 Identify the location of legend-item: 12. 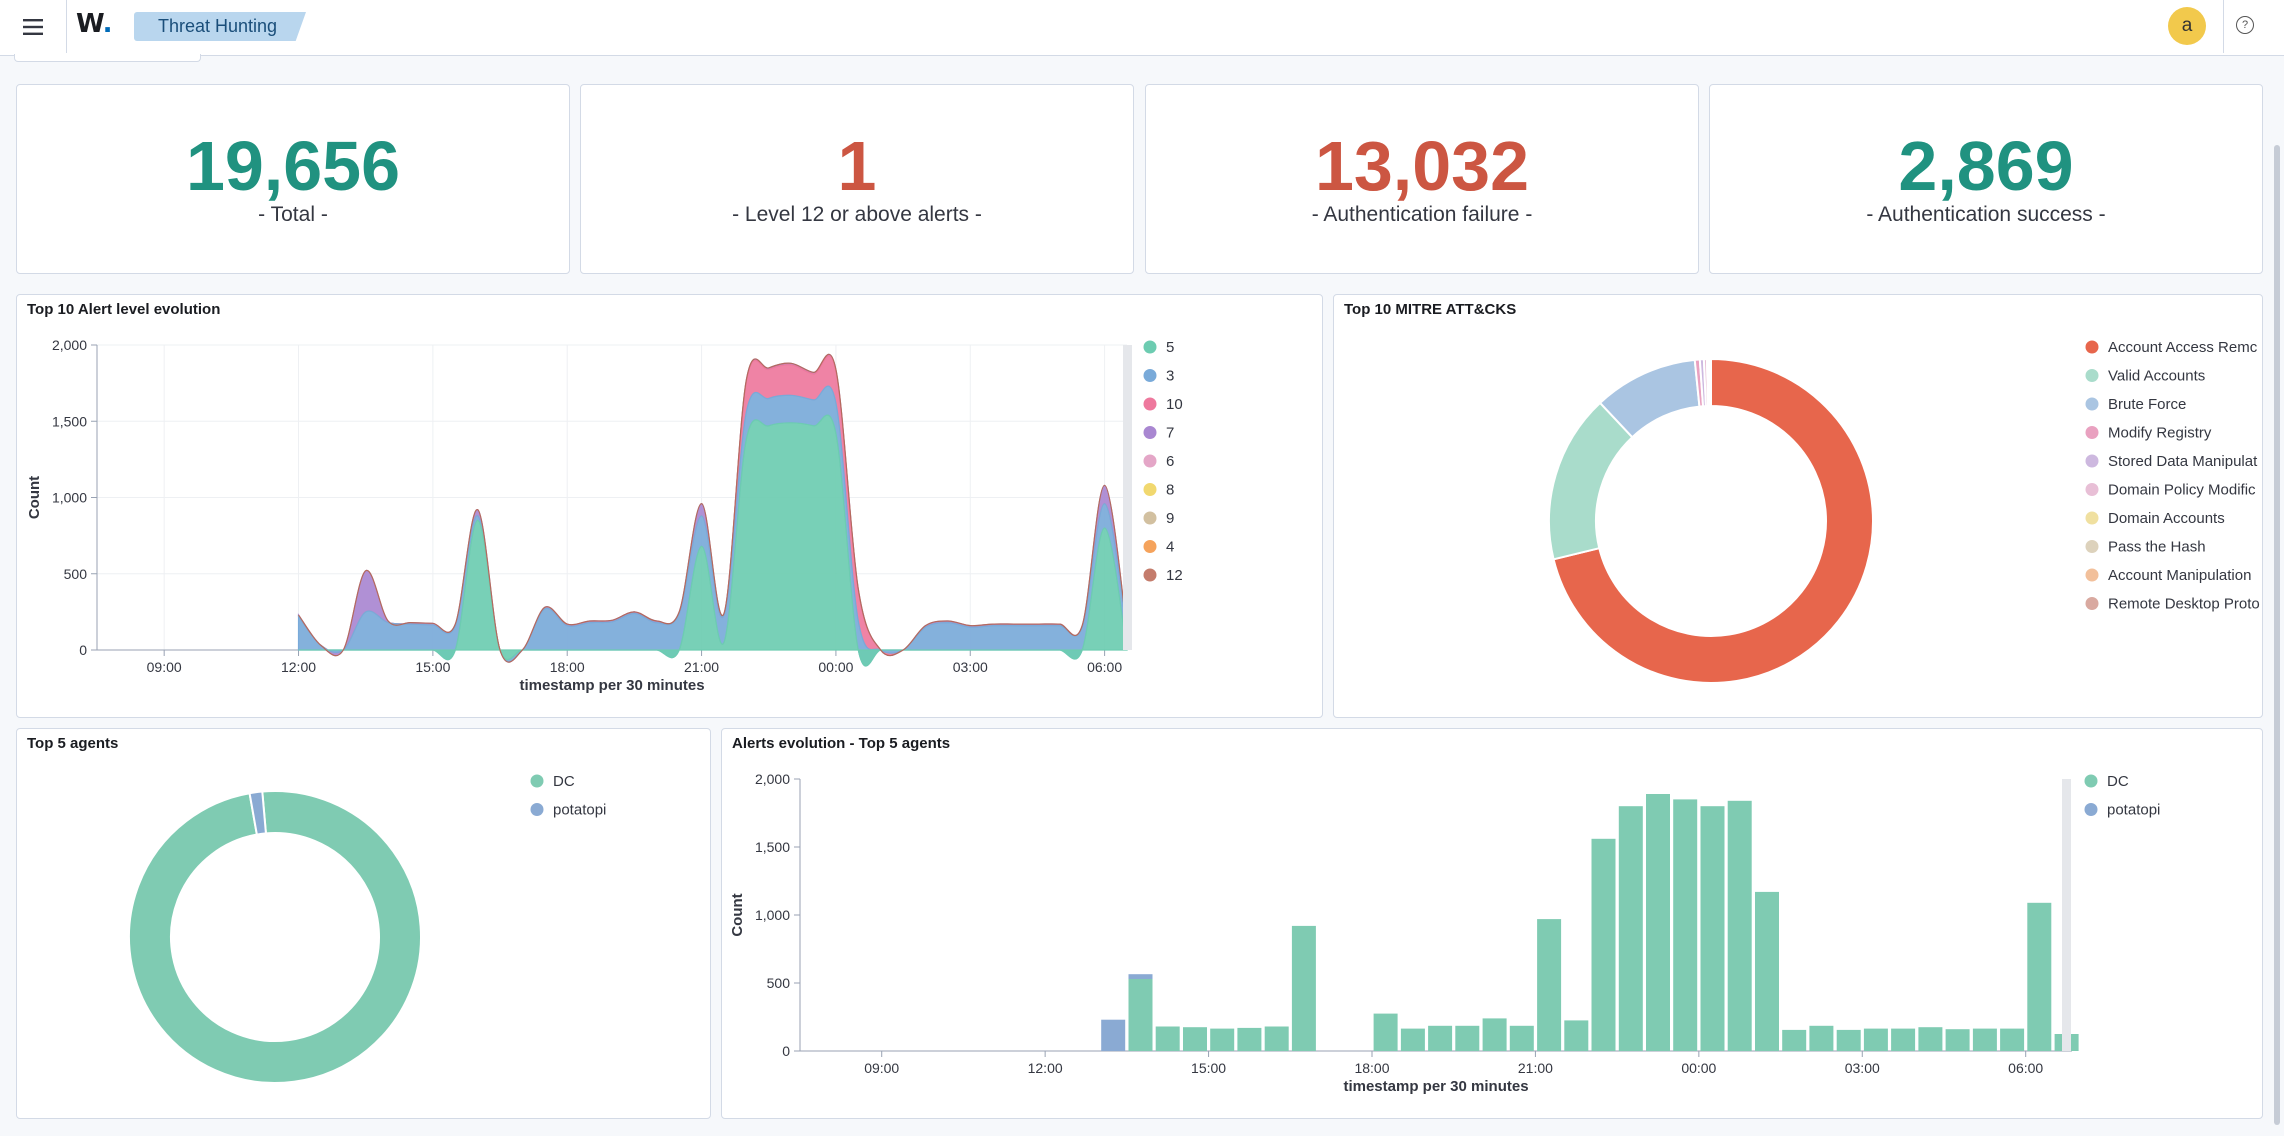
(1163, 575).